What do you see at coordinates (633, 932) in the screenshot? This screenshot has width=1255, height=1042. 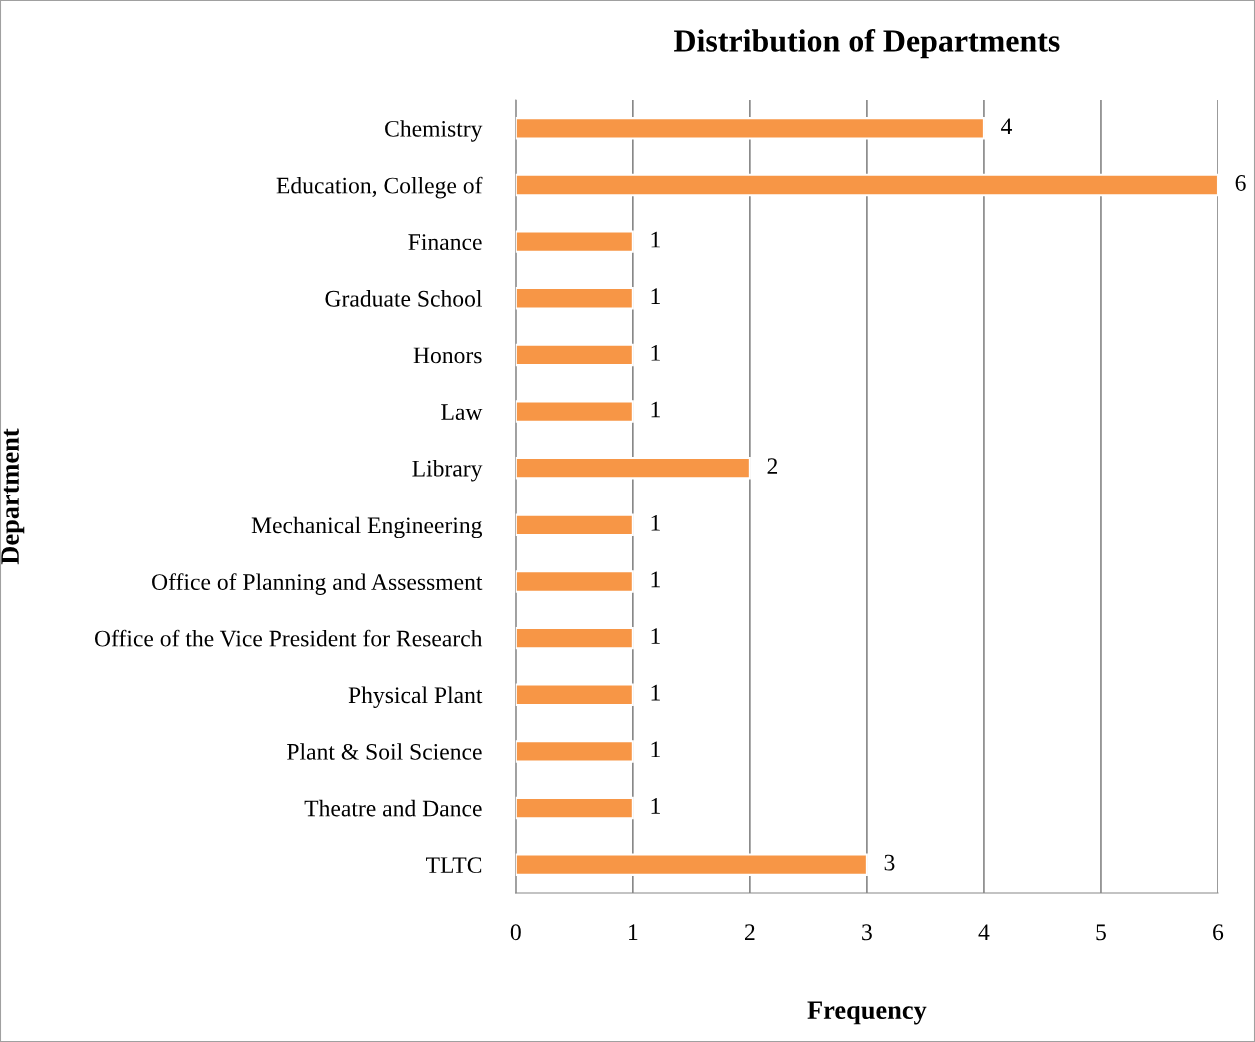 I see `x-tick-label: 1` at bounding box center [633, 932].